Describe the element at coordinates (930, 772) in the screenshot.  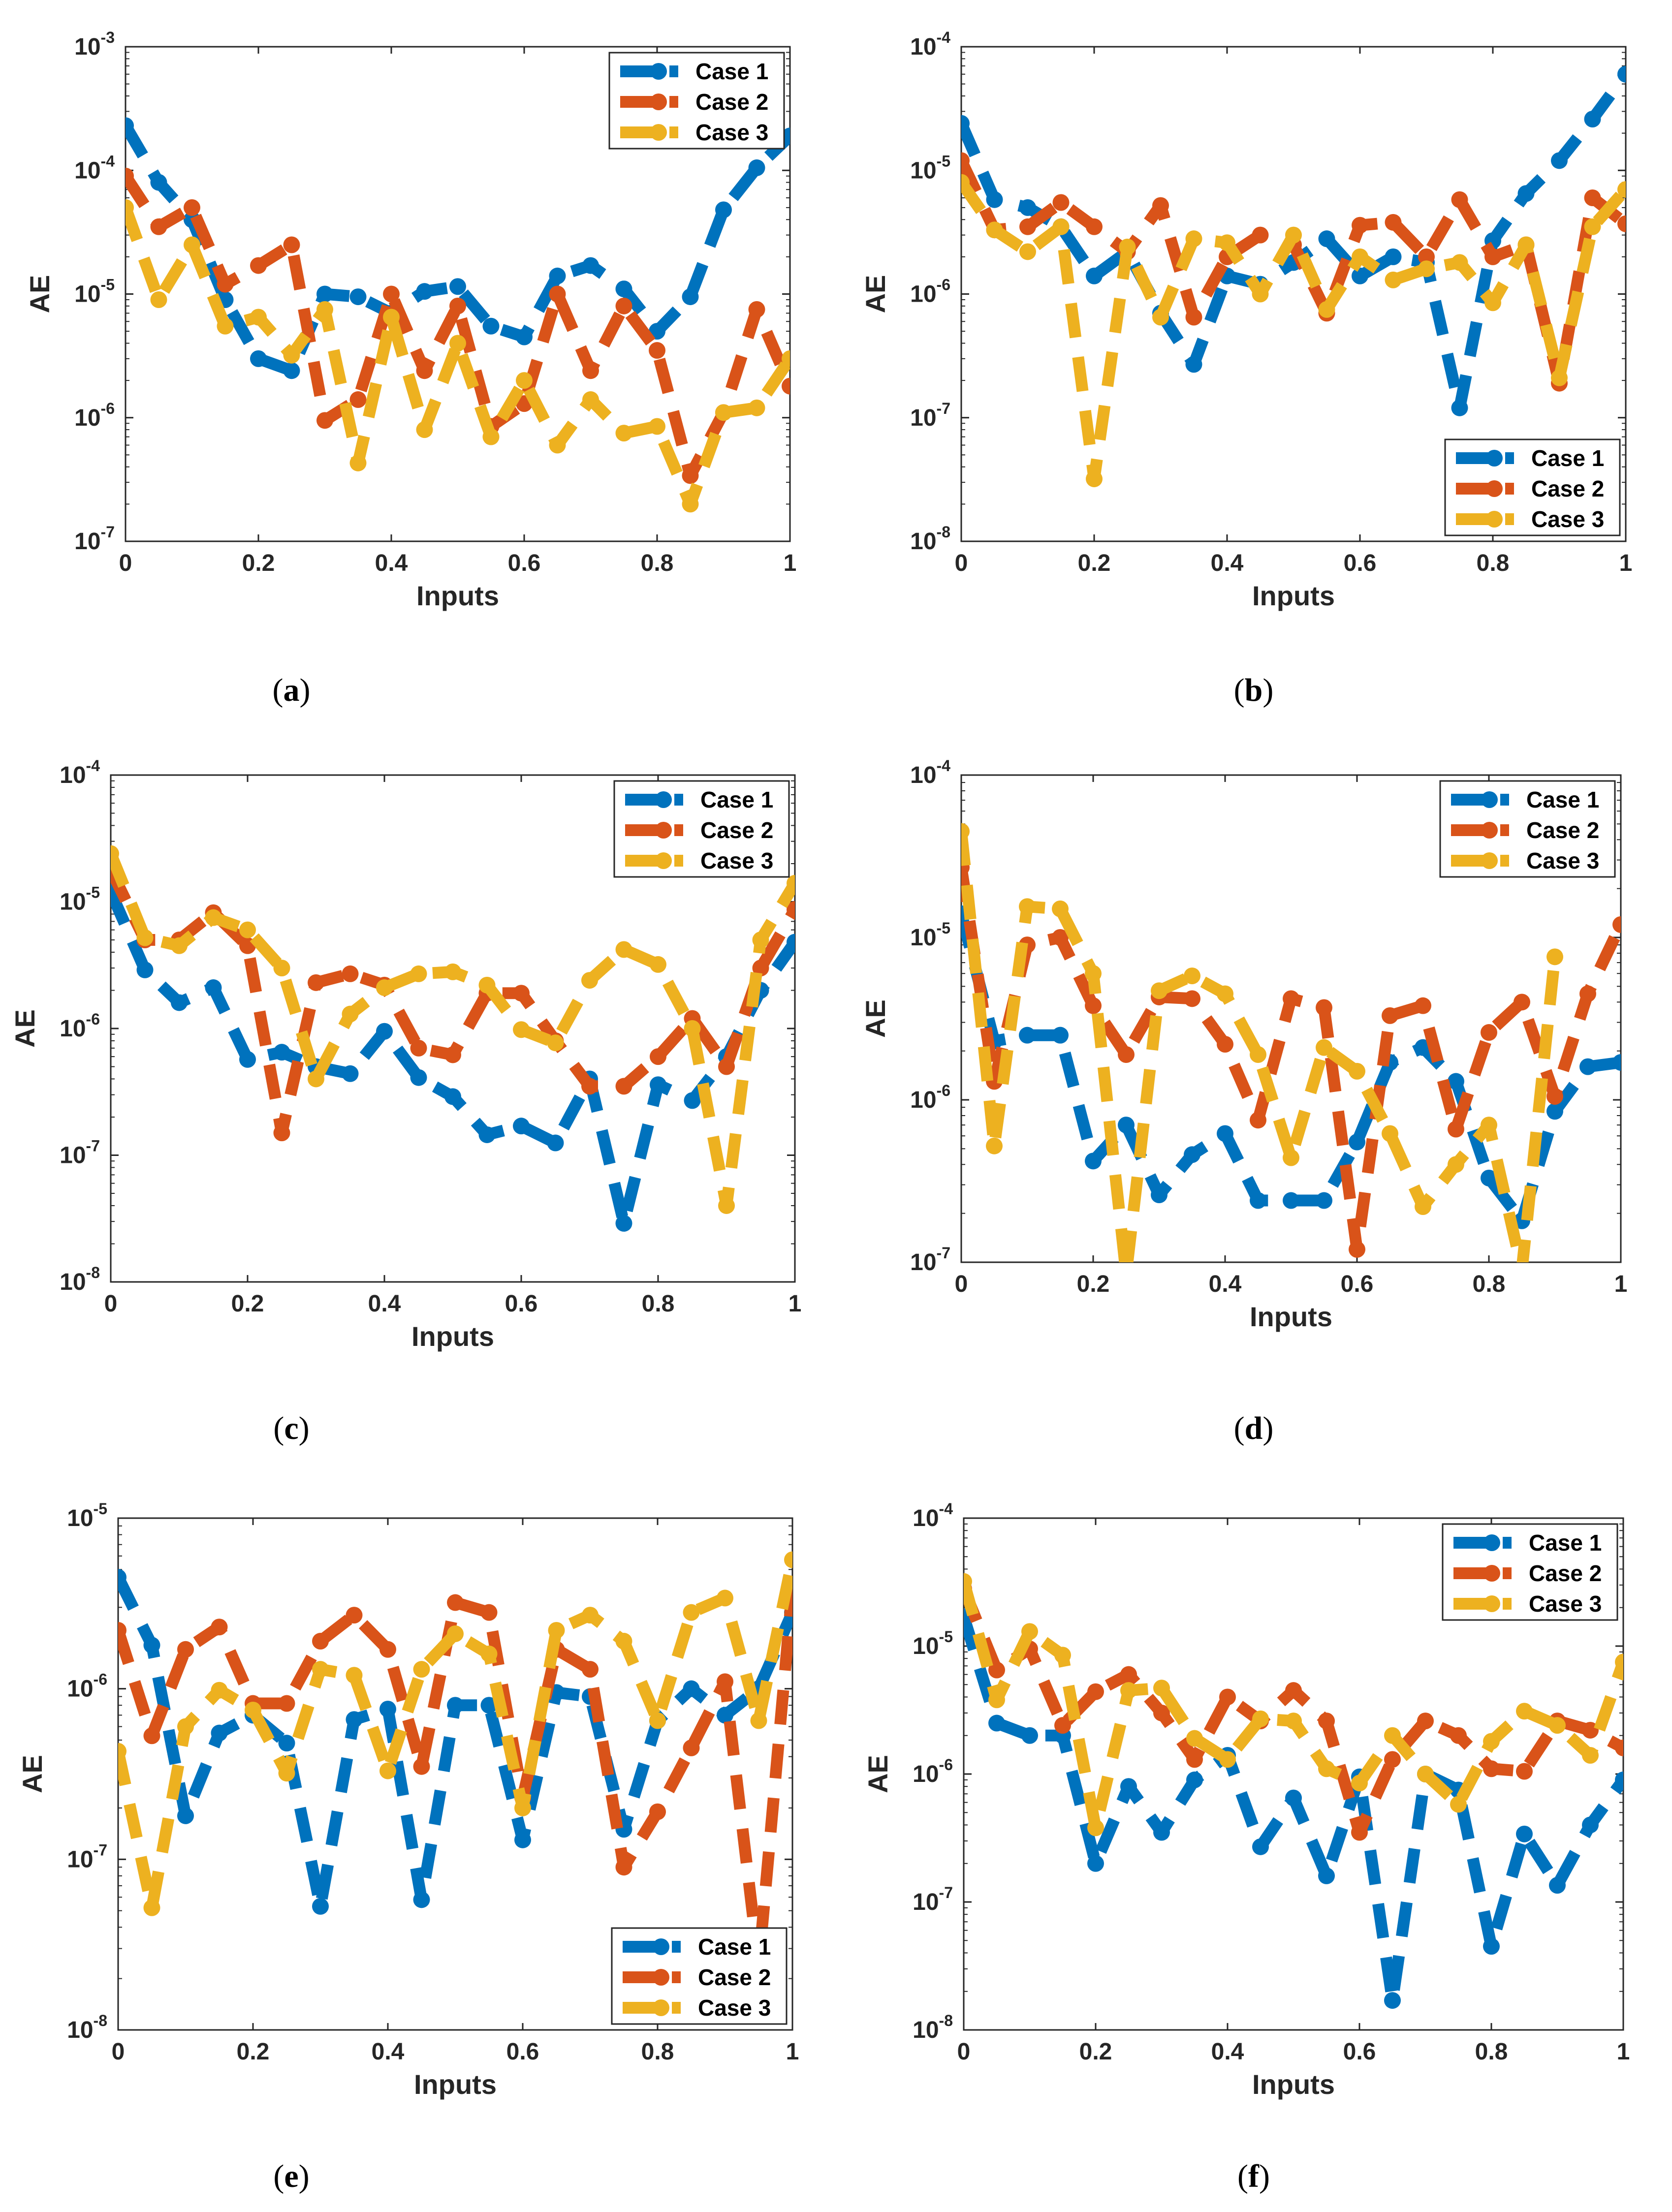
I see `y-tick-label: 10⁻⁴` at that location.